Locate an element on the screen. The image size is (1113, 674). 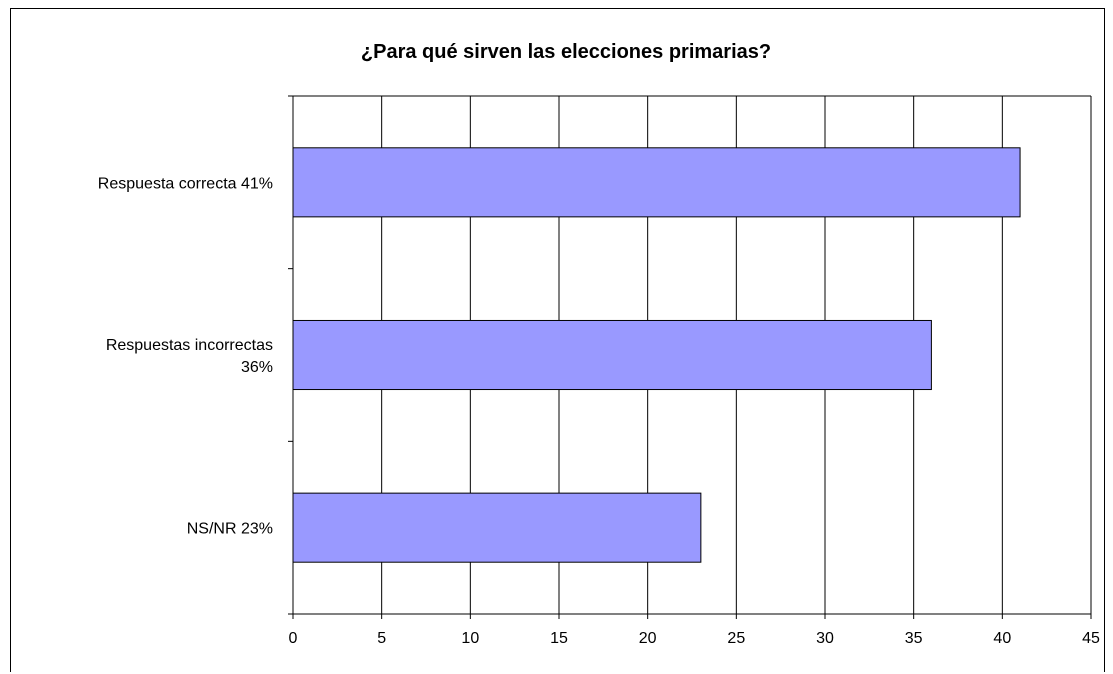
x-tick-label: 0 is located at coordinates (293, 638).